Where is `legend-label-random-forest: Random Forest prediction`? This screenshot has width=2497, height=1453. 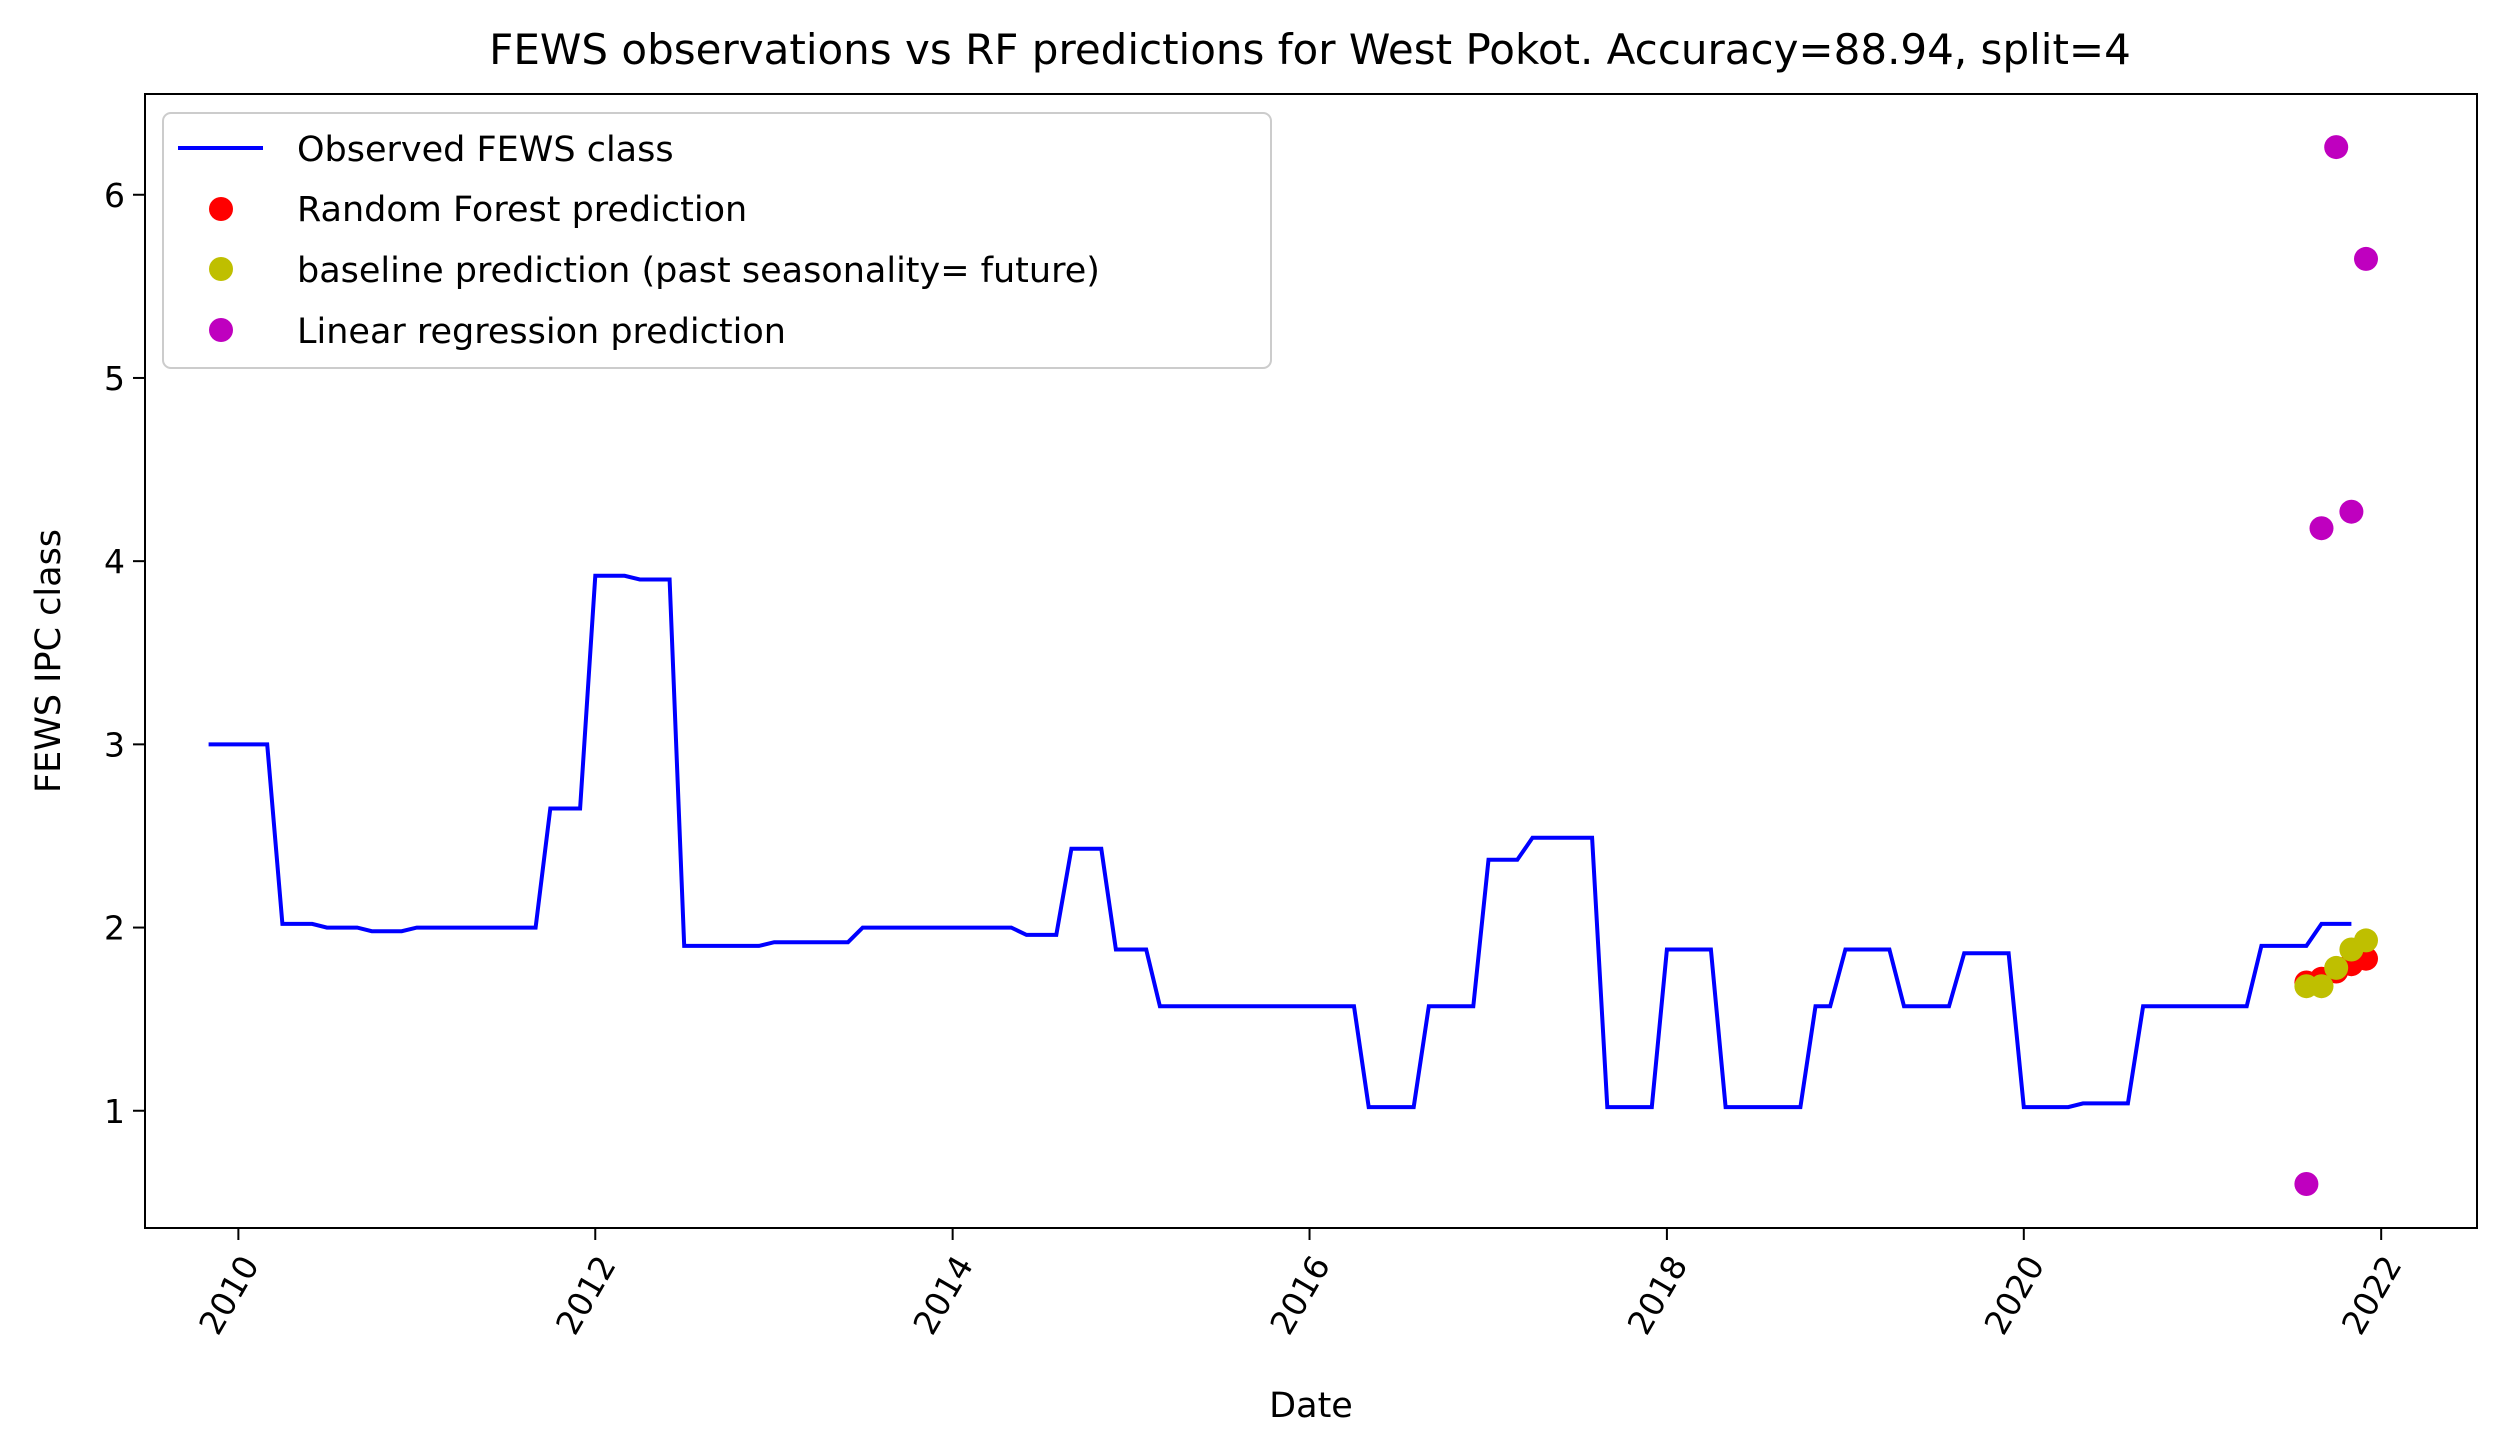
legend-label-random-forest: Random Forest prediction is located at coordinates (522, 210).